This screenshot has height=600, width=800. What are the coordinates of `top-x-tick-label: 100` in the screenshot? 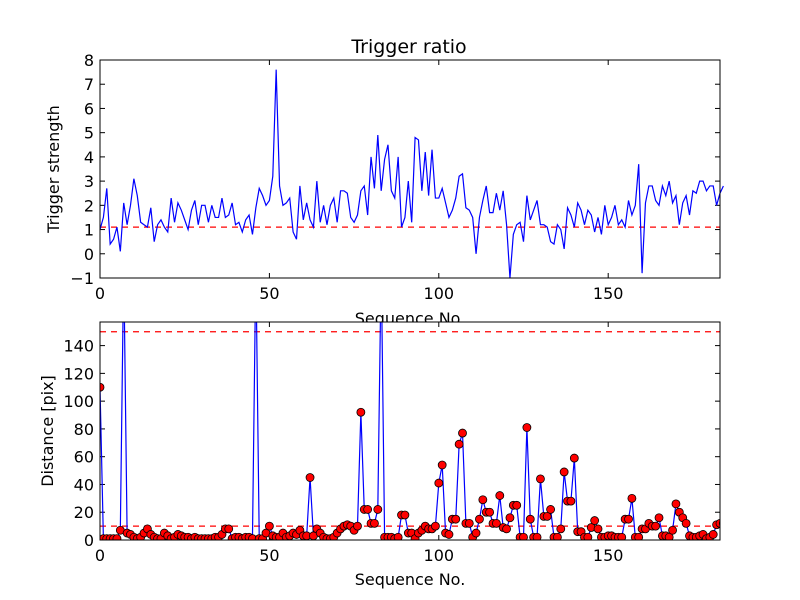 It's located at (439, 293).